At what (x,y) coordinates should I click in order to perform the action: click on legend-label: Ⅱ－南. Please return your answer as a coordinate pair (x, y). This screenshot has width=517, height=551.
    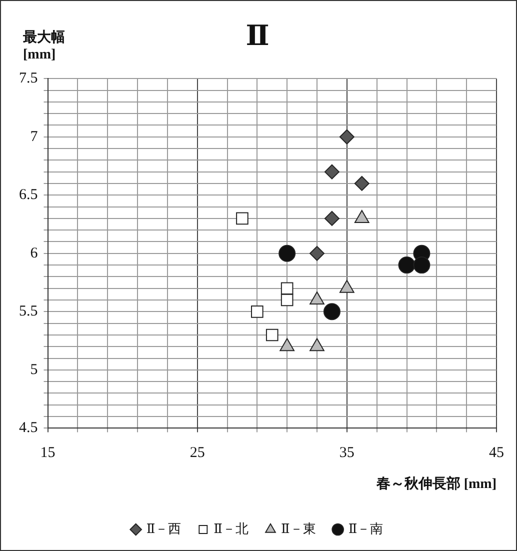
    Looking at the image, I should click on (366, 528).